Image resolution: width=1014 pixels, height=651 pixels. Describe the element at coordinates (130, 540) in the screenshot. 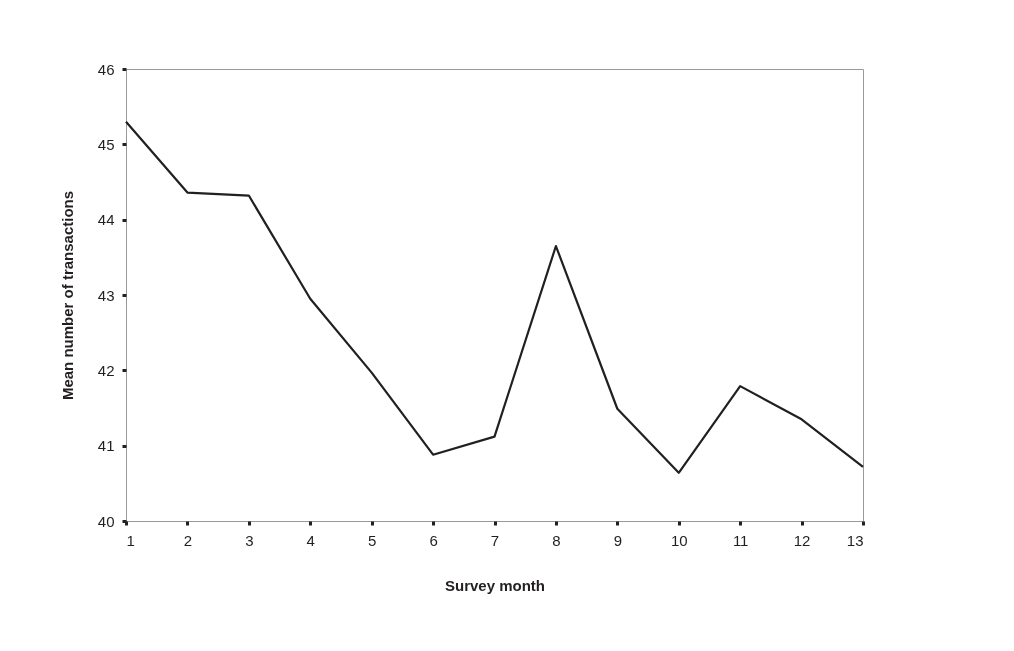

I see `x-tick-label: 1` at that location.